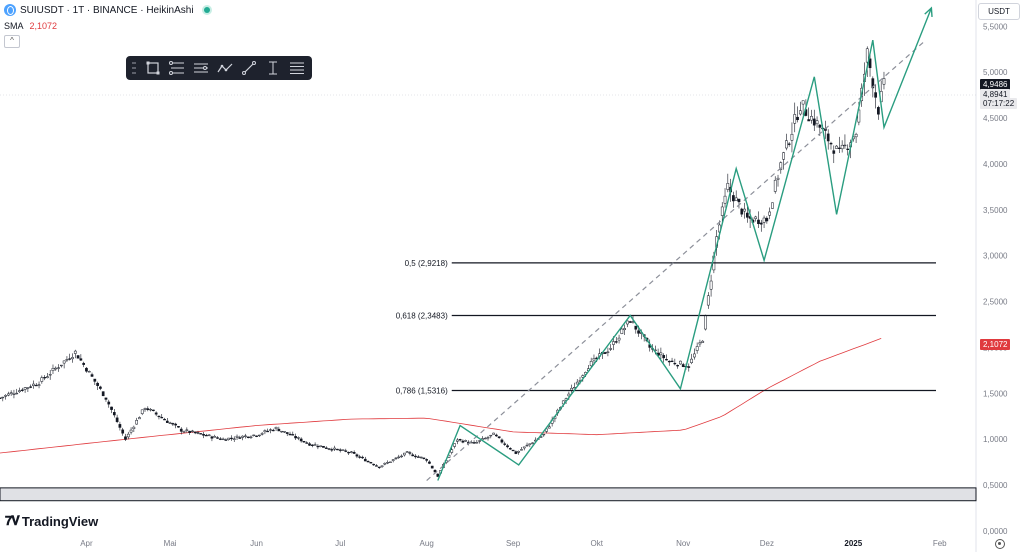 The image size is (1024, 552). I want to click on fib-level-label: 0,5 (2,9218), so click(426, 263).